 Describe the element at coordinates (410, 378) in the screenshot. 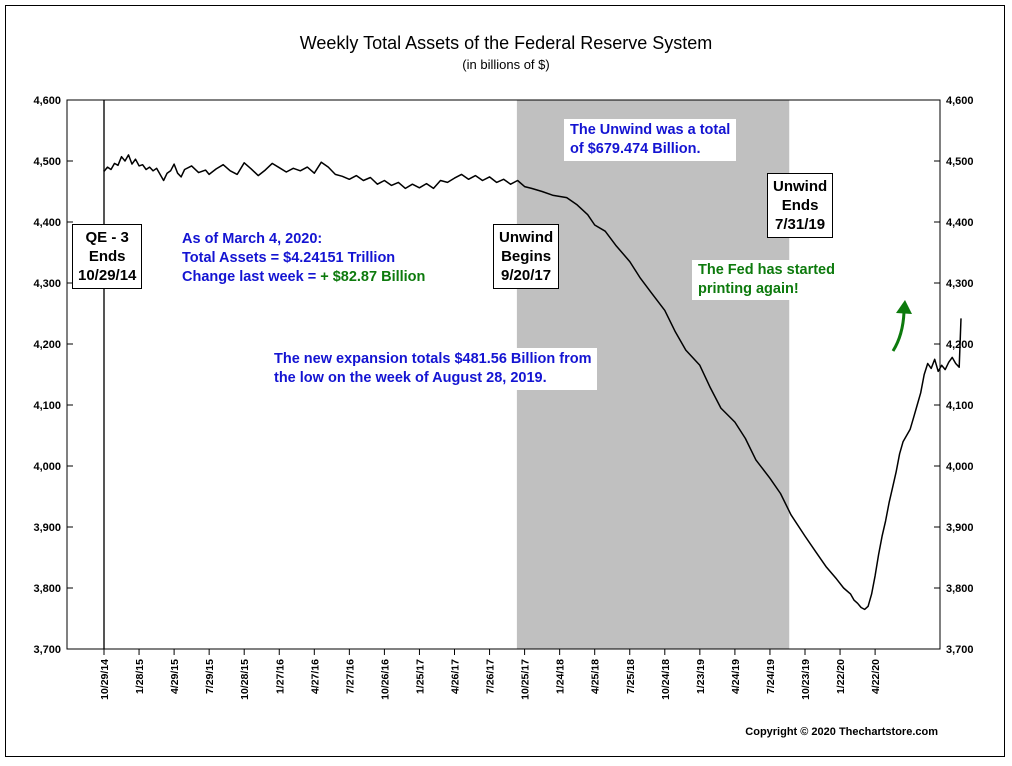

I see `expansion-line2: the low on the week of August 28, 2019.` at that location.